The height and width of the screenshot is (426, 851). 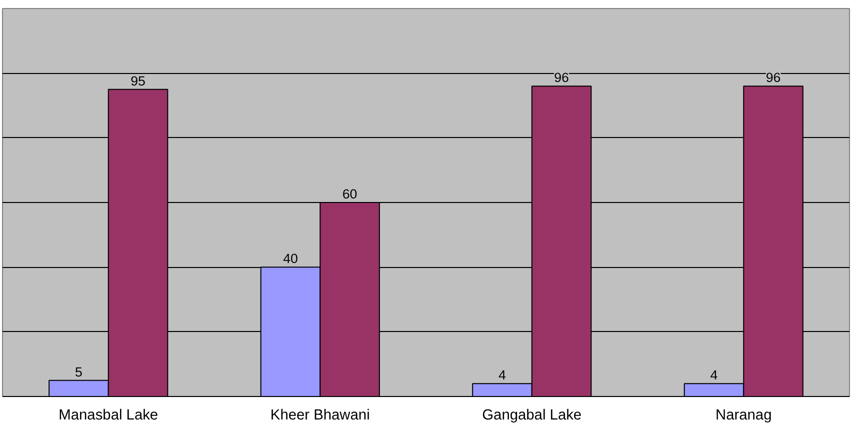 I want to click on data-label: 5, so click(x=78, y=372).